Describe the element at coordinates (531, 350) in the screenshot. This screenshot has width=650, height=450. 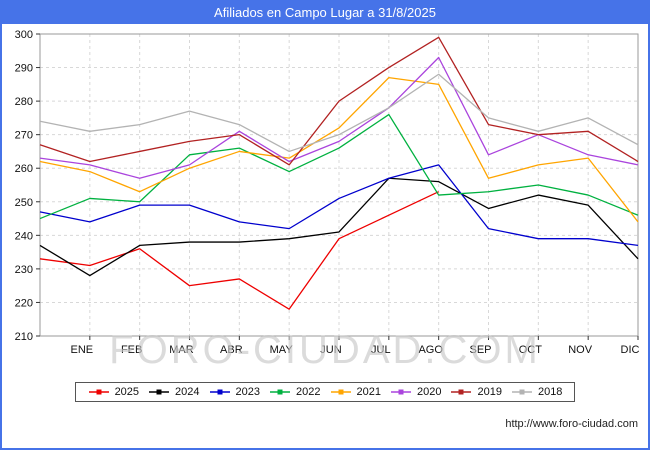
I see `x-tick-label: OCT` at that location.